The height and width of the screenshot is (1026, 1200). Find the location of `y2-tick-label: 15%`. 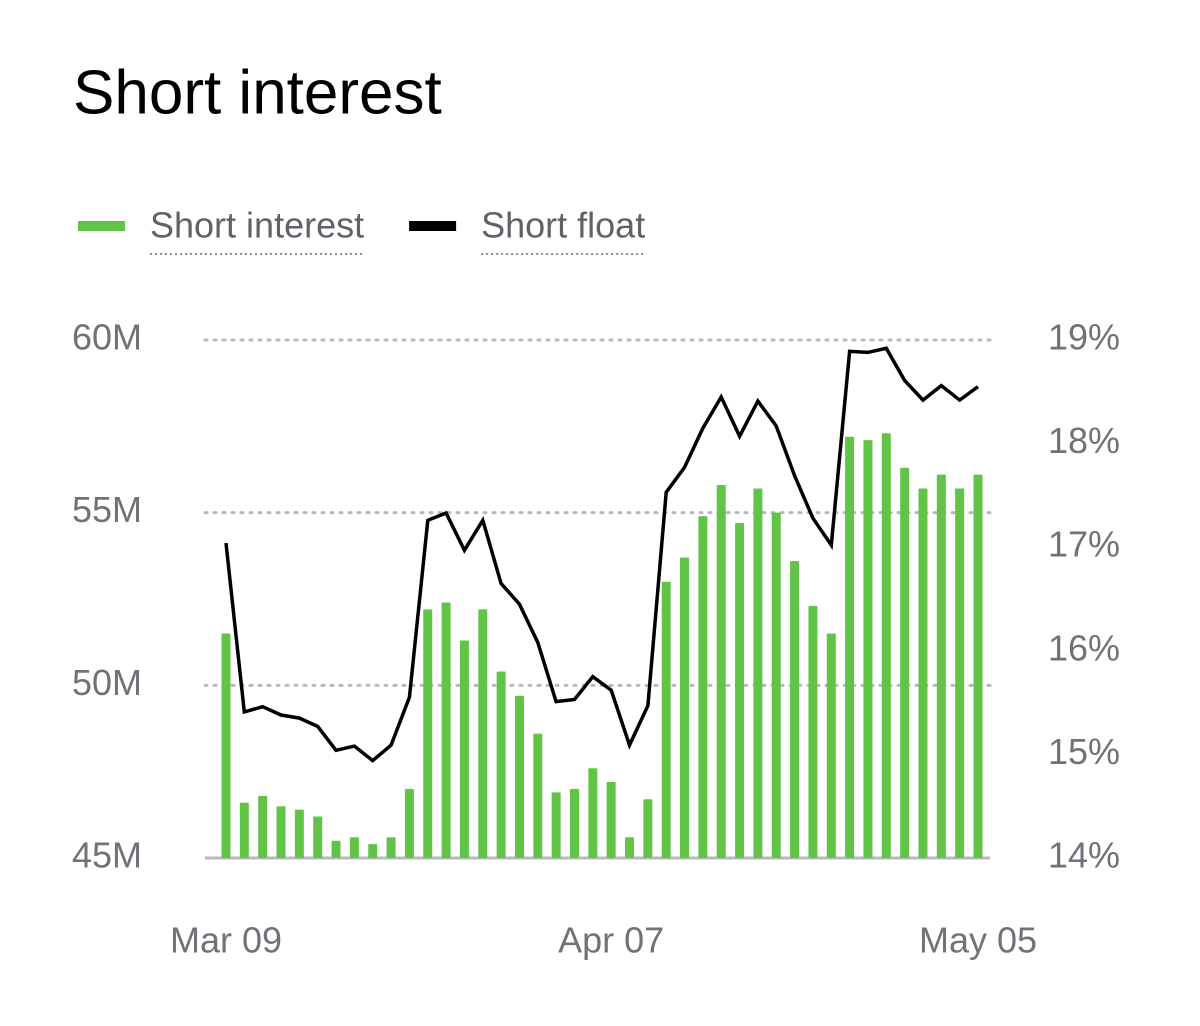

y2-tick-label: 15% is located at coordinates (1084, 751).